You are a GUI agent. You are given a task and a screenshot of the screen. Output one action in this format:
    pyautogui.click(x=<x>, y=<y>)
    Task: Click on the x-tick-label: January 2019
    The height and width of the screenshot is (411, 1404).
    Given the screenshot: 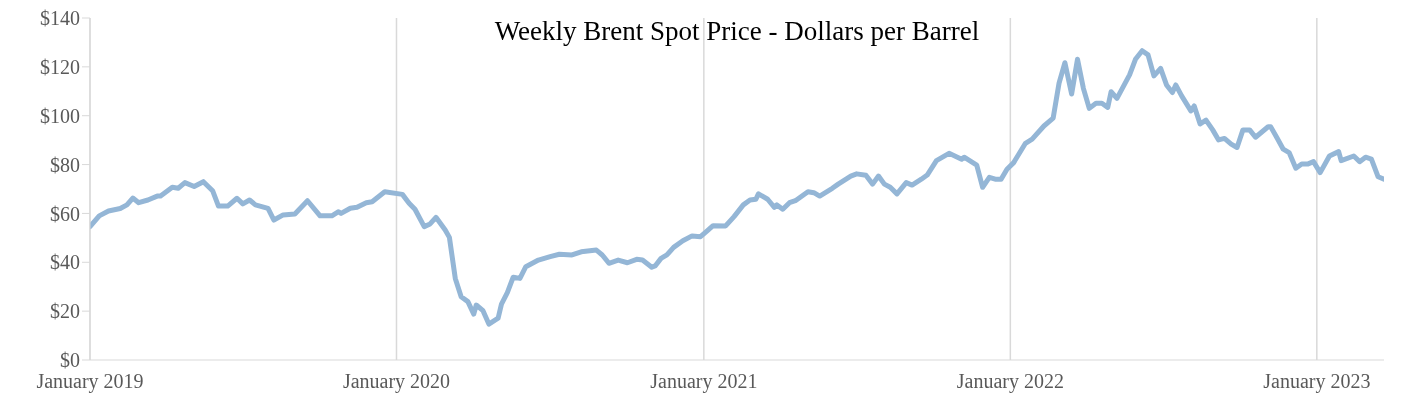 What is the action you would take?
    pyautogui.click(x=90, y=382)
    